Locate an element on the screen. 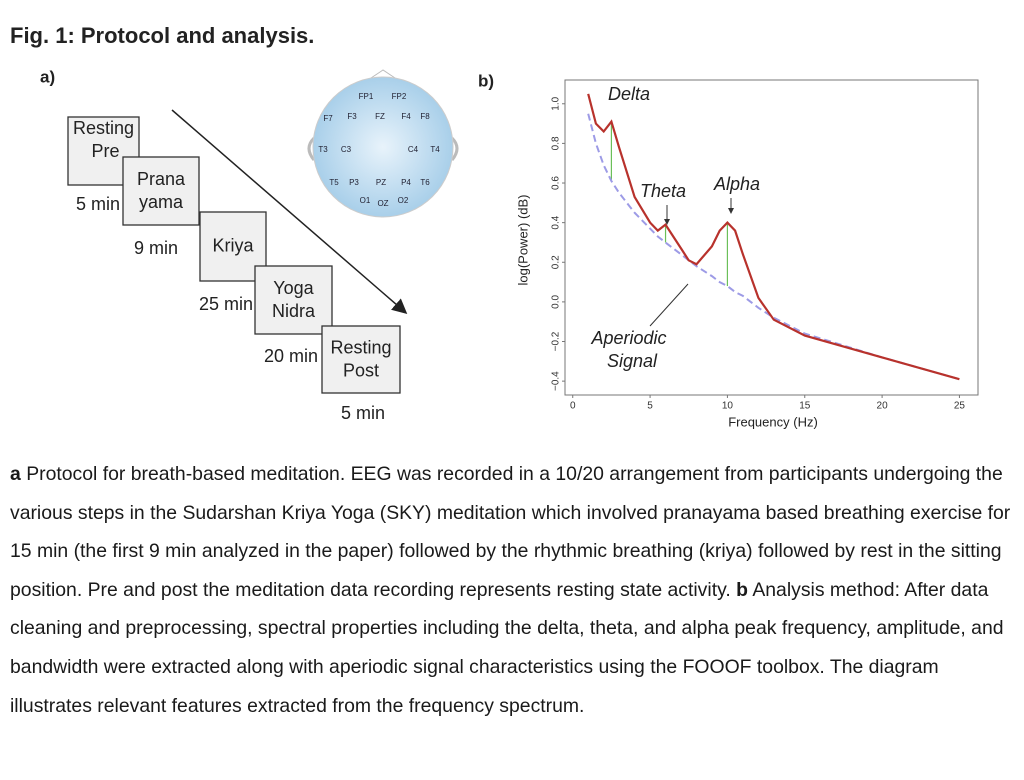  spectrum-line is located at coordinates (773, 237).